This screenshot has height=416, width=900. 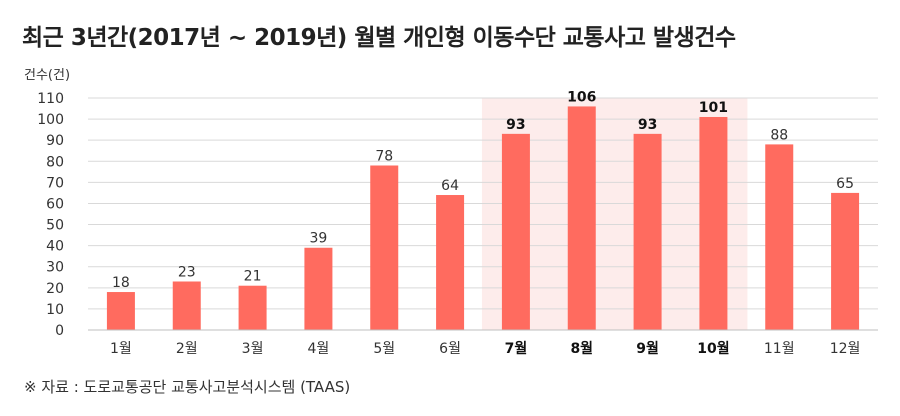 I want to click on bar-9월, so click(x=647, y=231).